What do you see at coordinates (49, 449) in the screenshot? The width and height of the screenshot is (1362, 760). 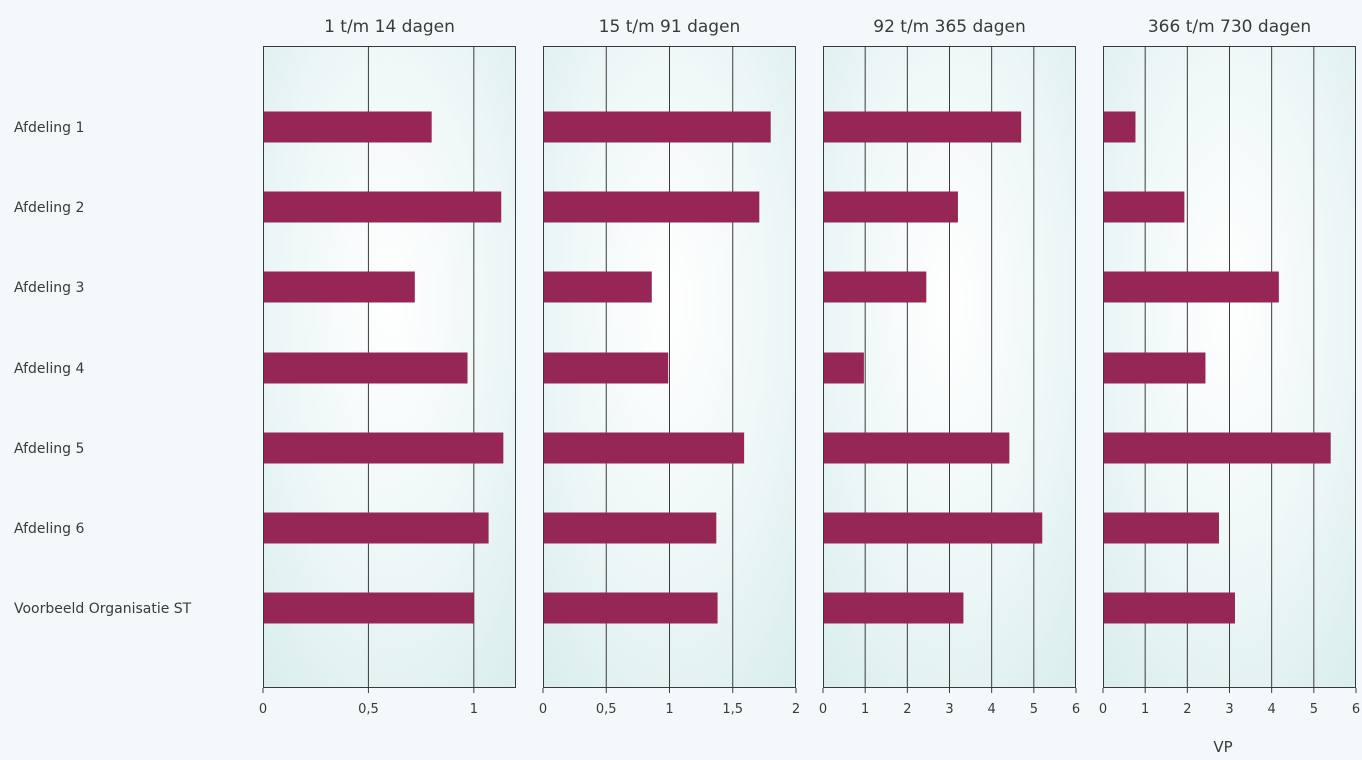 I see `category-label: Afdeling 5` at bounding box center [49, 449].